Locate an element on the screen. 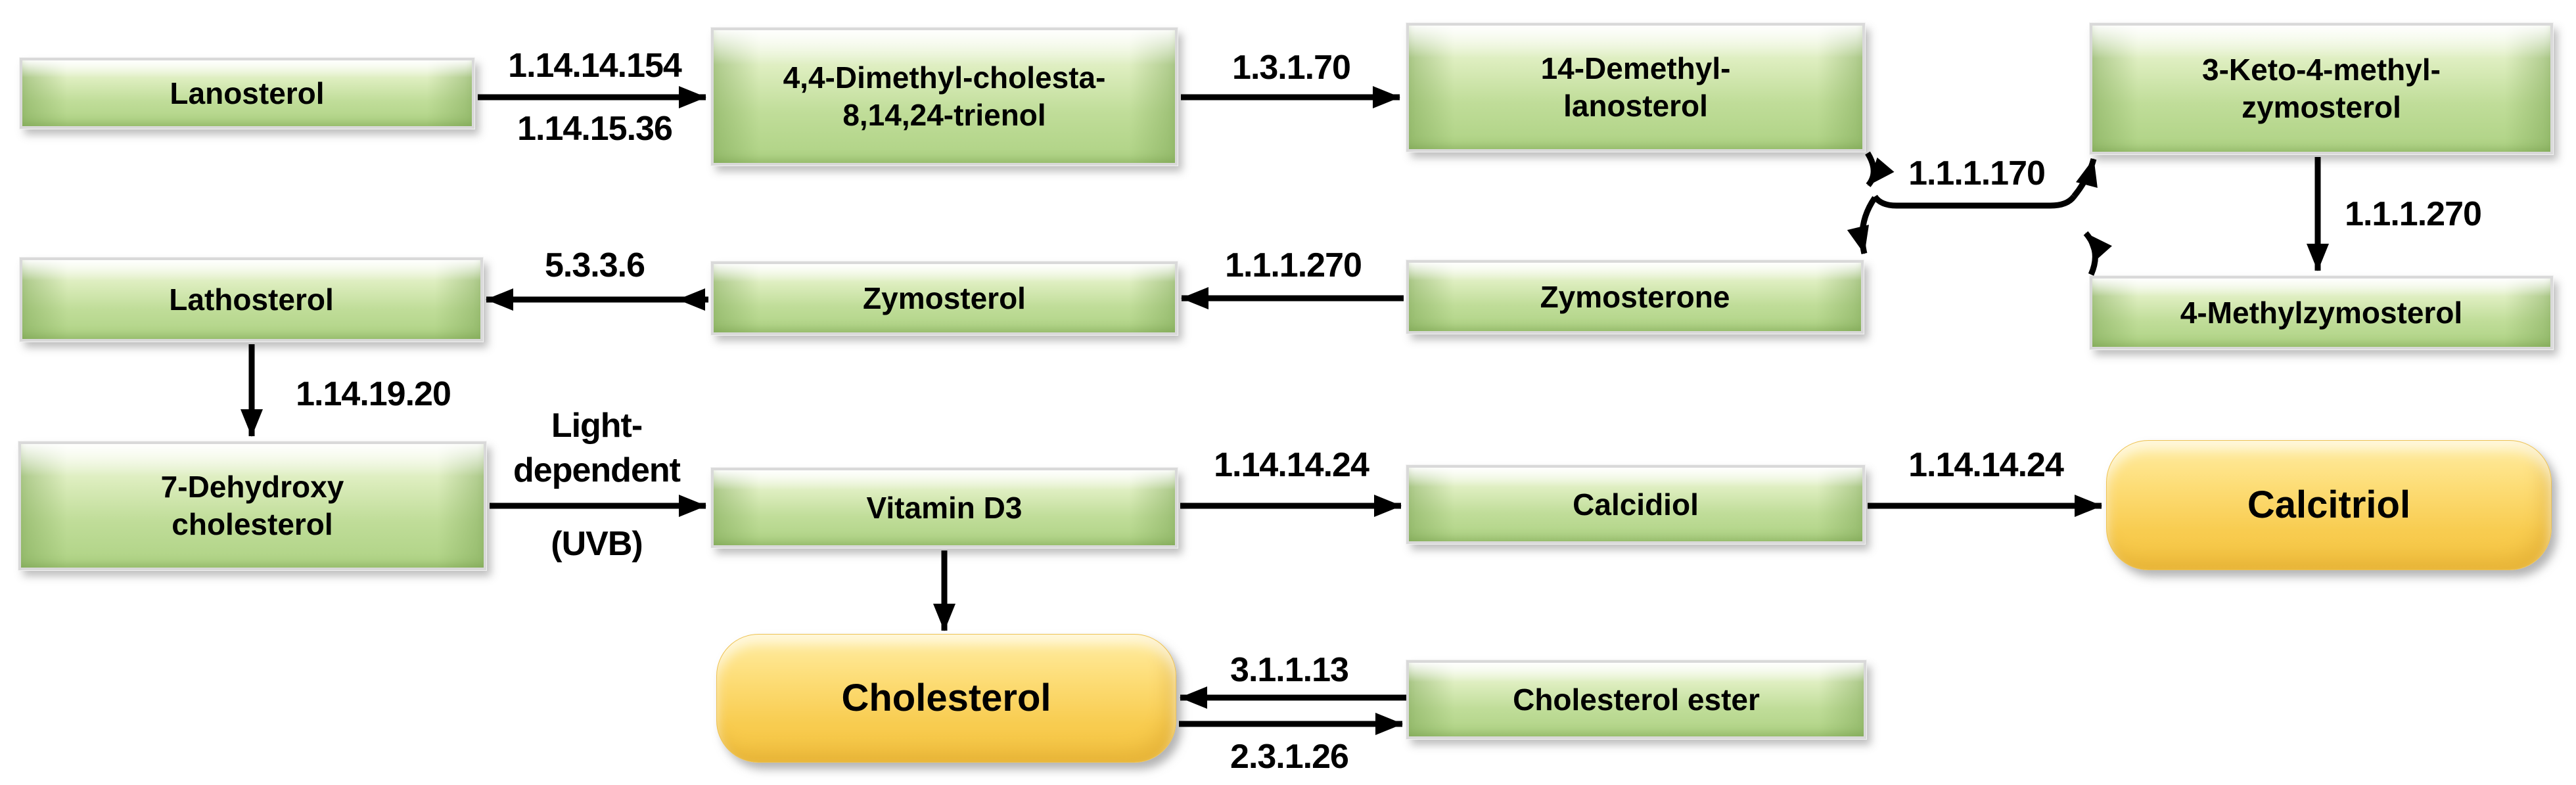  label-ec-1-1-1-270-right: 1.1.1.270 is located at coordinates (2413, 214).